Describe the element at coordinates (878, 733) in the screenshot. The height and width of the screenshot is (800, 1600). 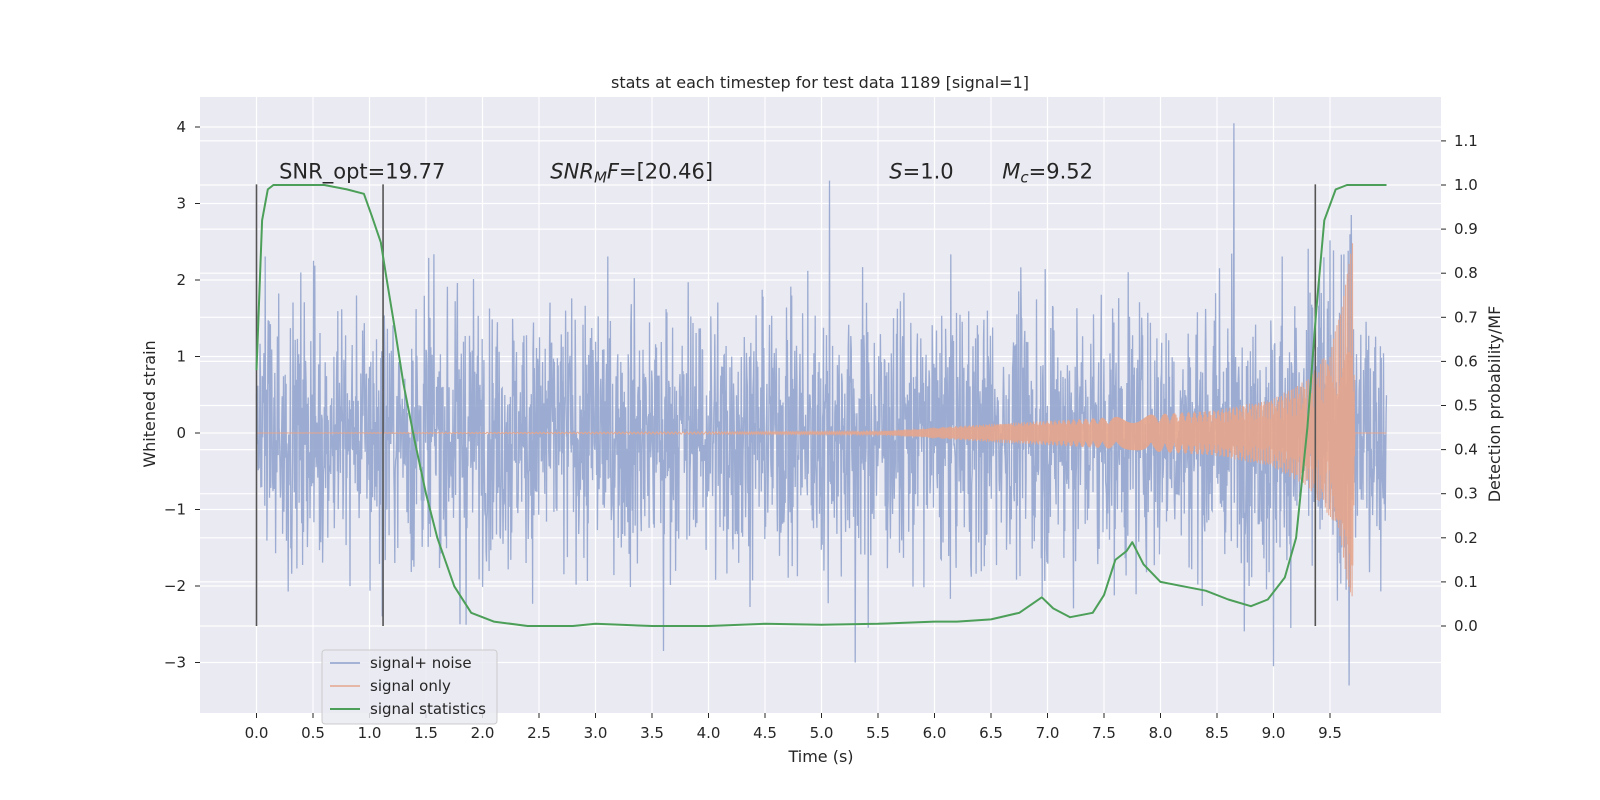
I see `x-tick-label: 5.5` at that location.